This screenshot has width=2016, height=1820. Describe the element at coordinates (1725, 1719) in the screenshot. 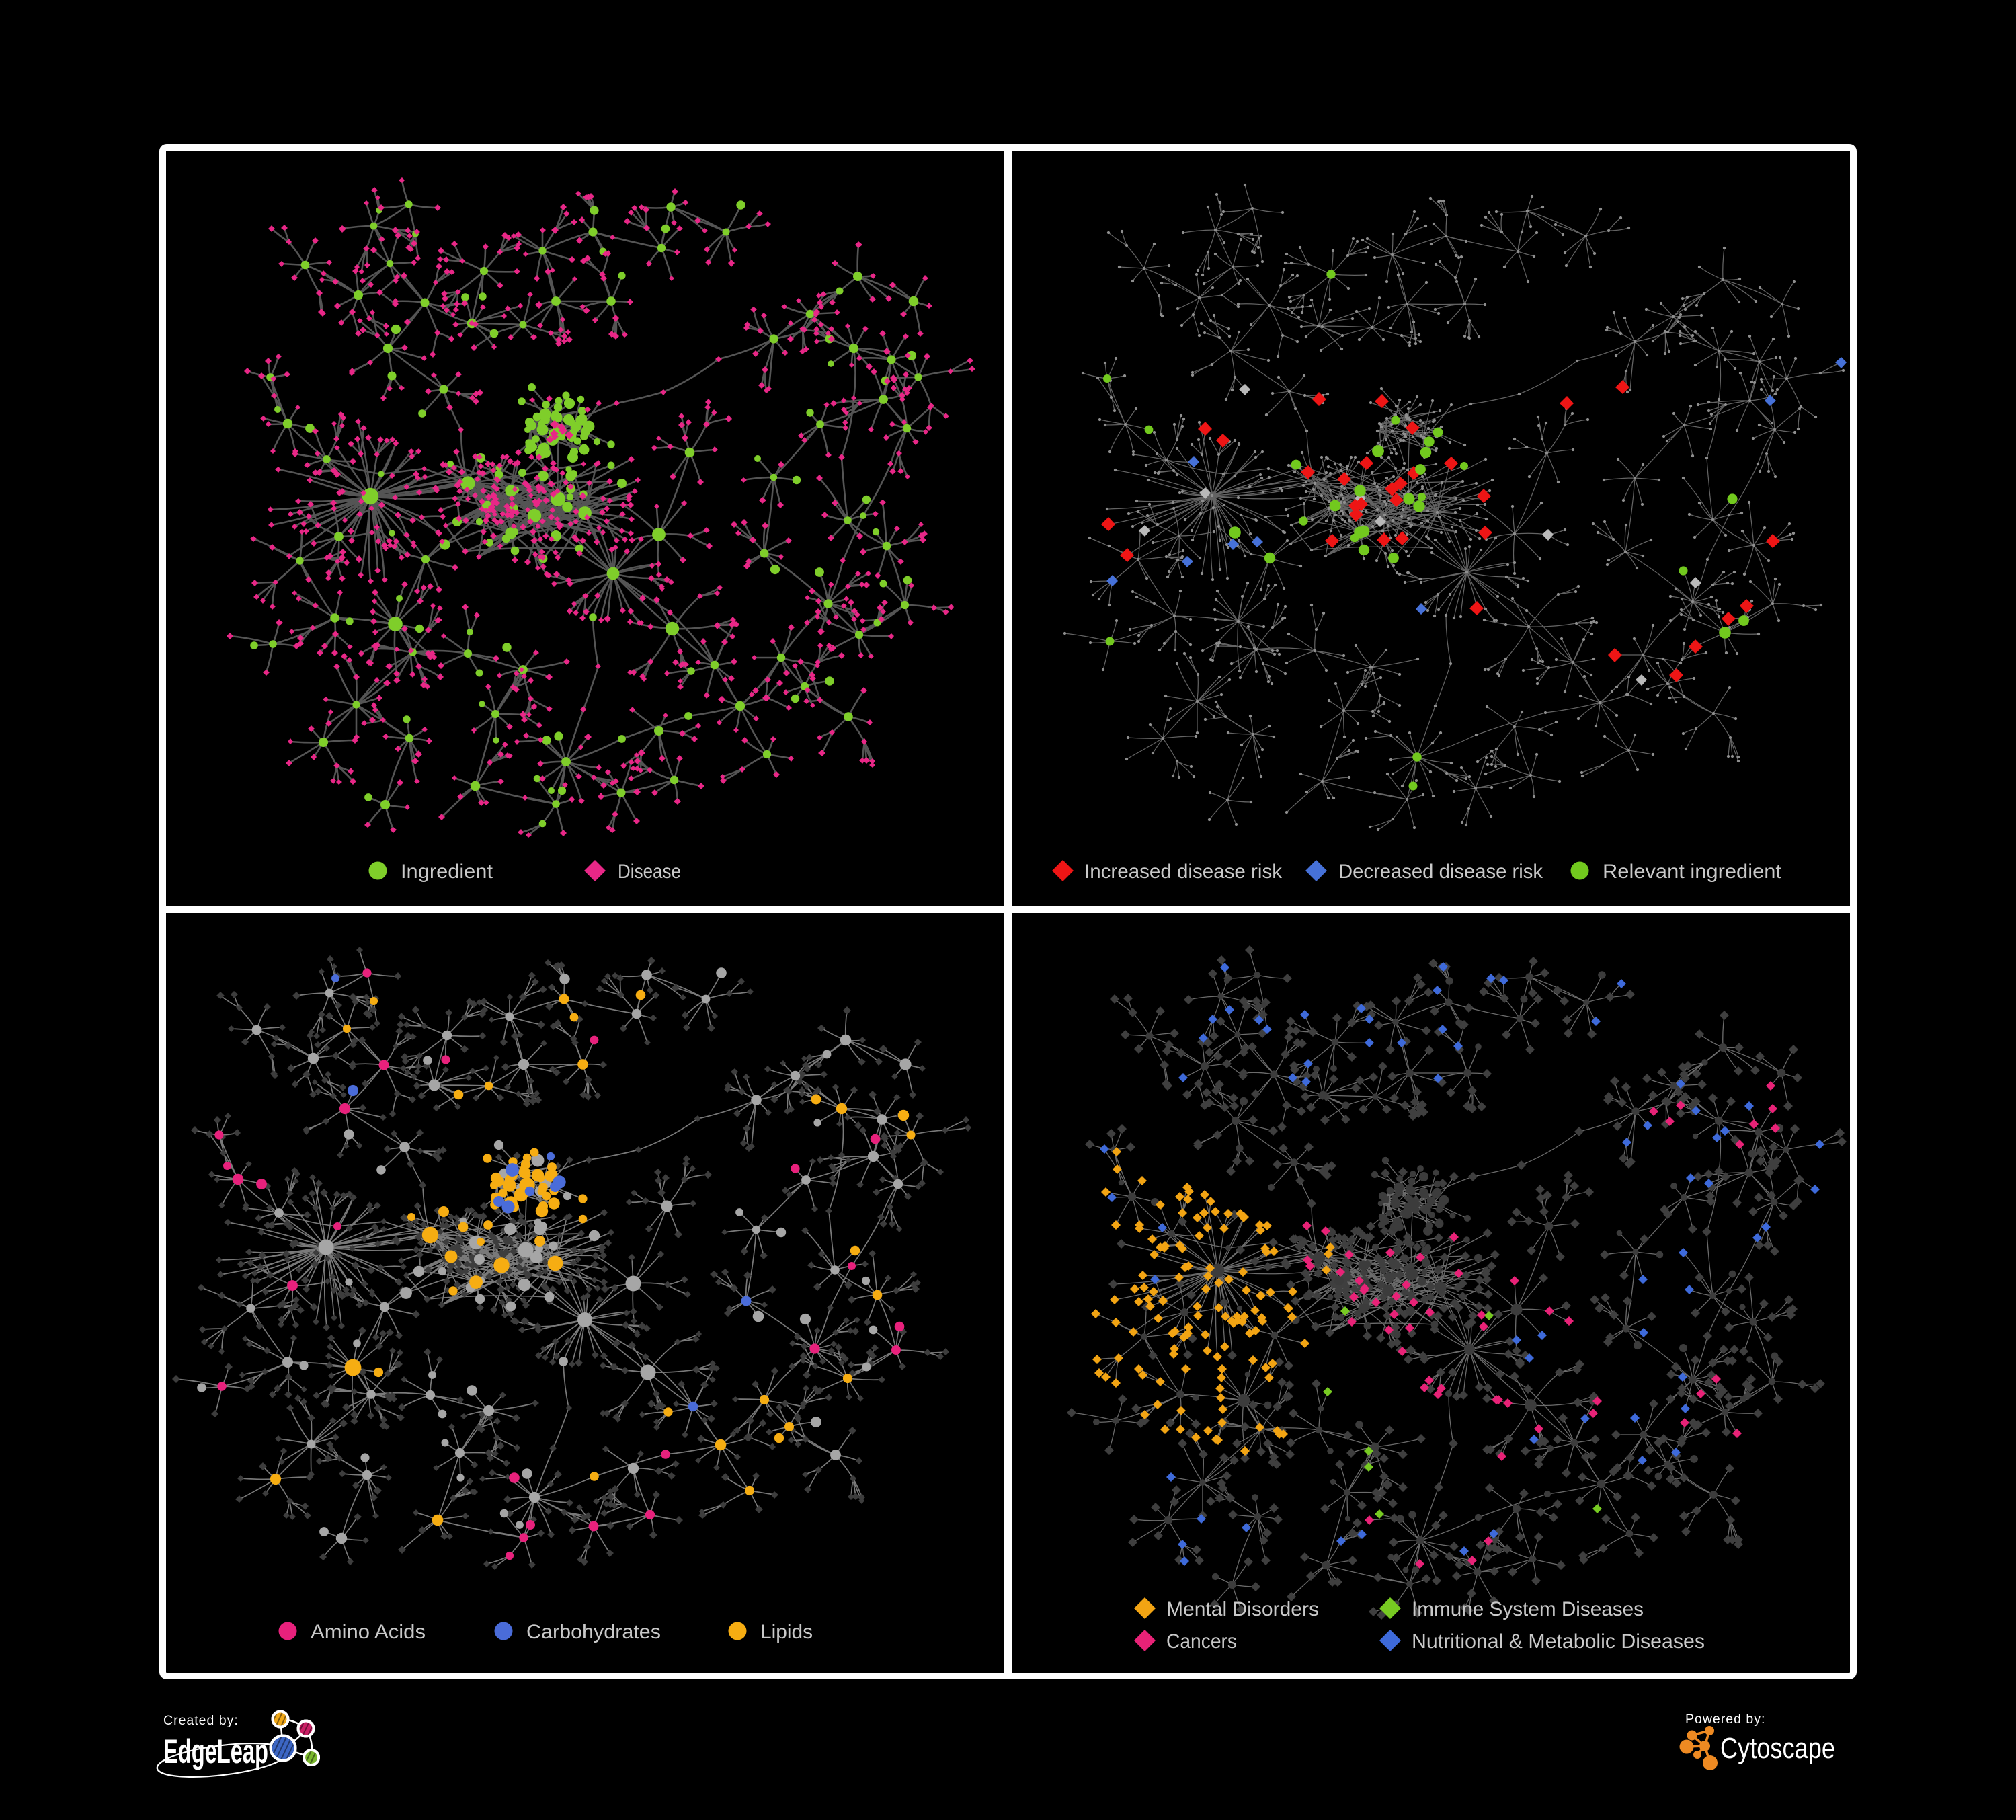

I see `svg-text: Powered by:` at that location.